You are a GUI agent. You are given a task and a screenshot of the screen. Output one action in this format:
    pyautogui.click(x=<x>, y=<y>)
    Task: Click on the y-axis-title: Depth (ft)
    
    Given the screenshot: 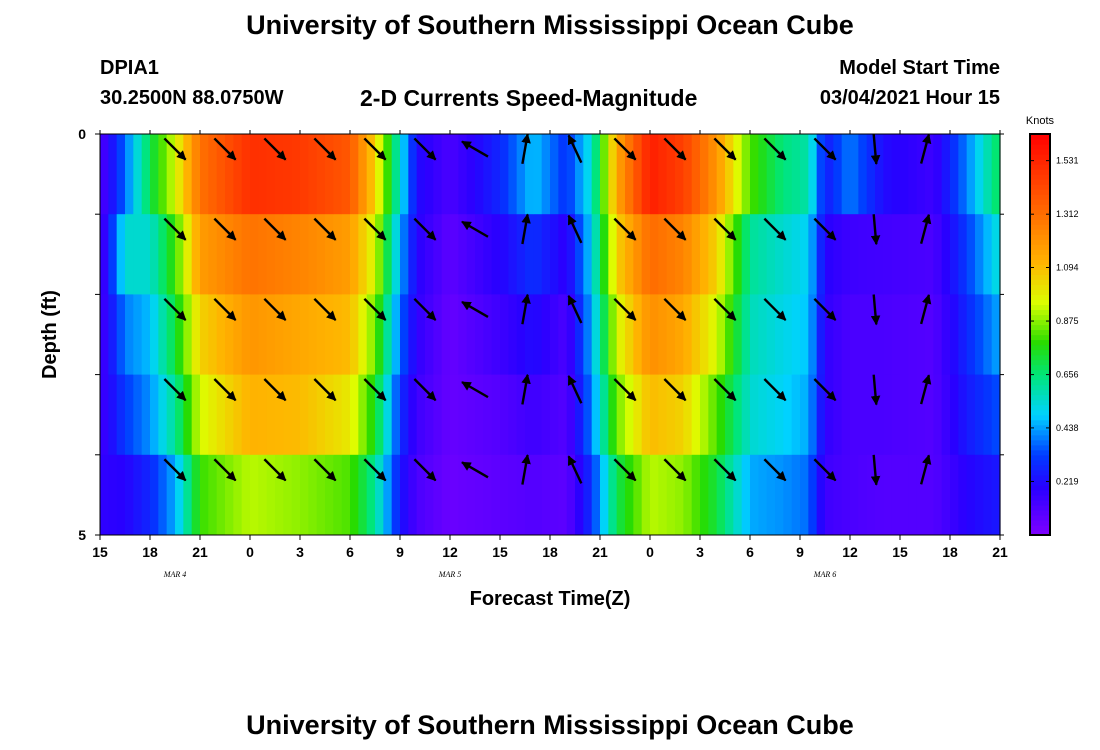 What is the action you would take?
    pyautogui.click(x=50, y=334)
    